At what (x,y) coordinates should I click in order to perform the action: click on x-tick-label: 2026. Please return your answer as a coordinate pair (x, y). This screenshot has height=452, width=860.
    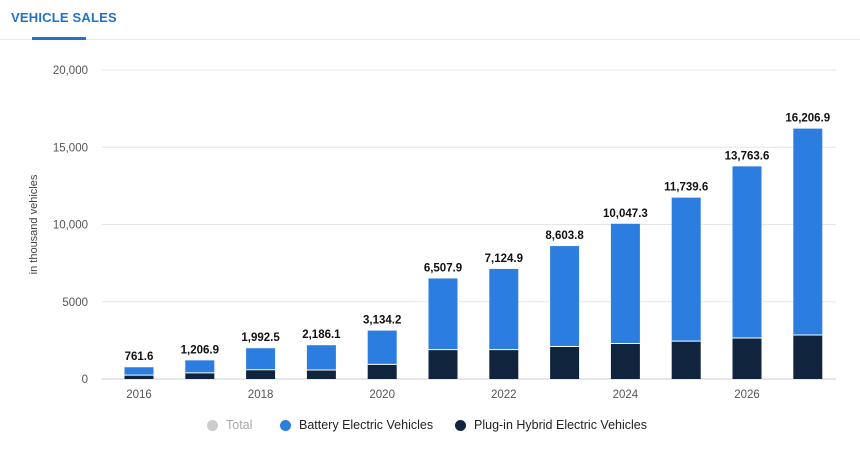
    Looking at the image, I should click on (747, 395).